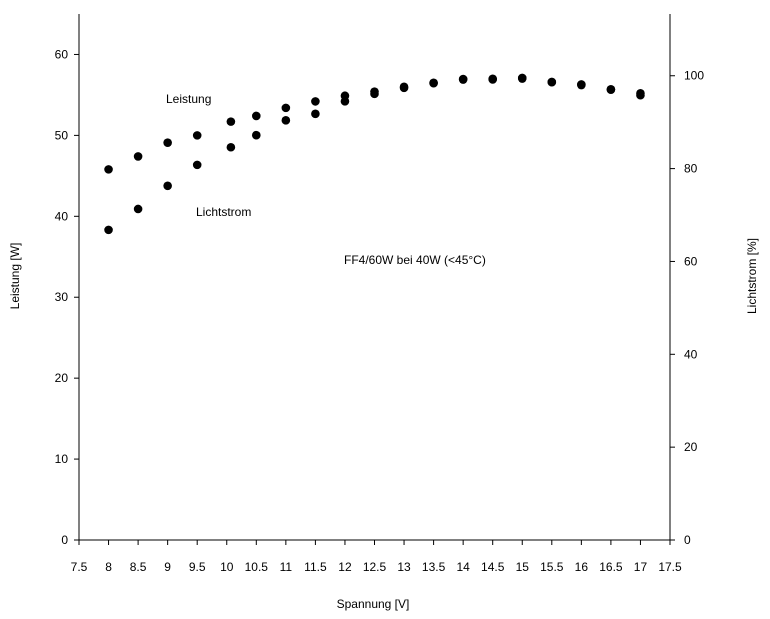 The height and width of the screenshot is (619, 770). Describe the element at coordinates (523, 567) in the screenshot. I see `x-tick-label: 15` at that location.